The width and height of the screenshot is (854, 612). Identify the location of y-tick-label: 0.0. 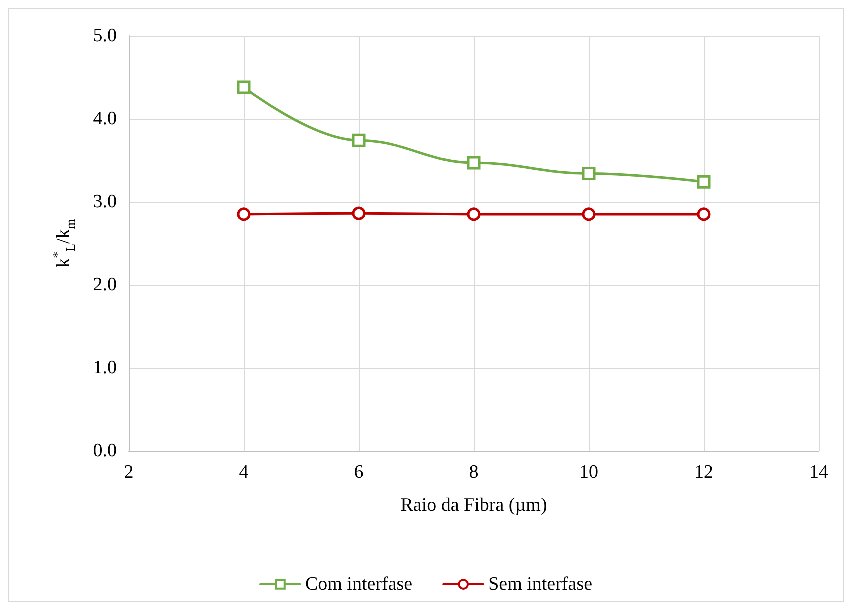
(105, 451).